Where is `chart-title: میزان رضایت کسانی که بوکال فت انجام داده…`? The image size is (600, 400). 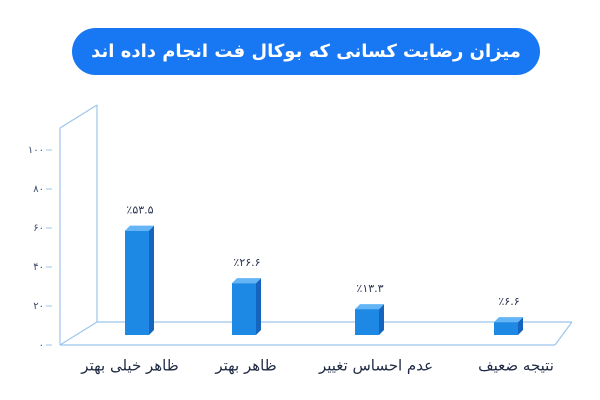 chart-title: میزان رضایت کسانی که بوکال فت انجام داده… is located at coordinates (306, 51).